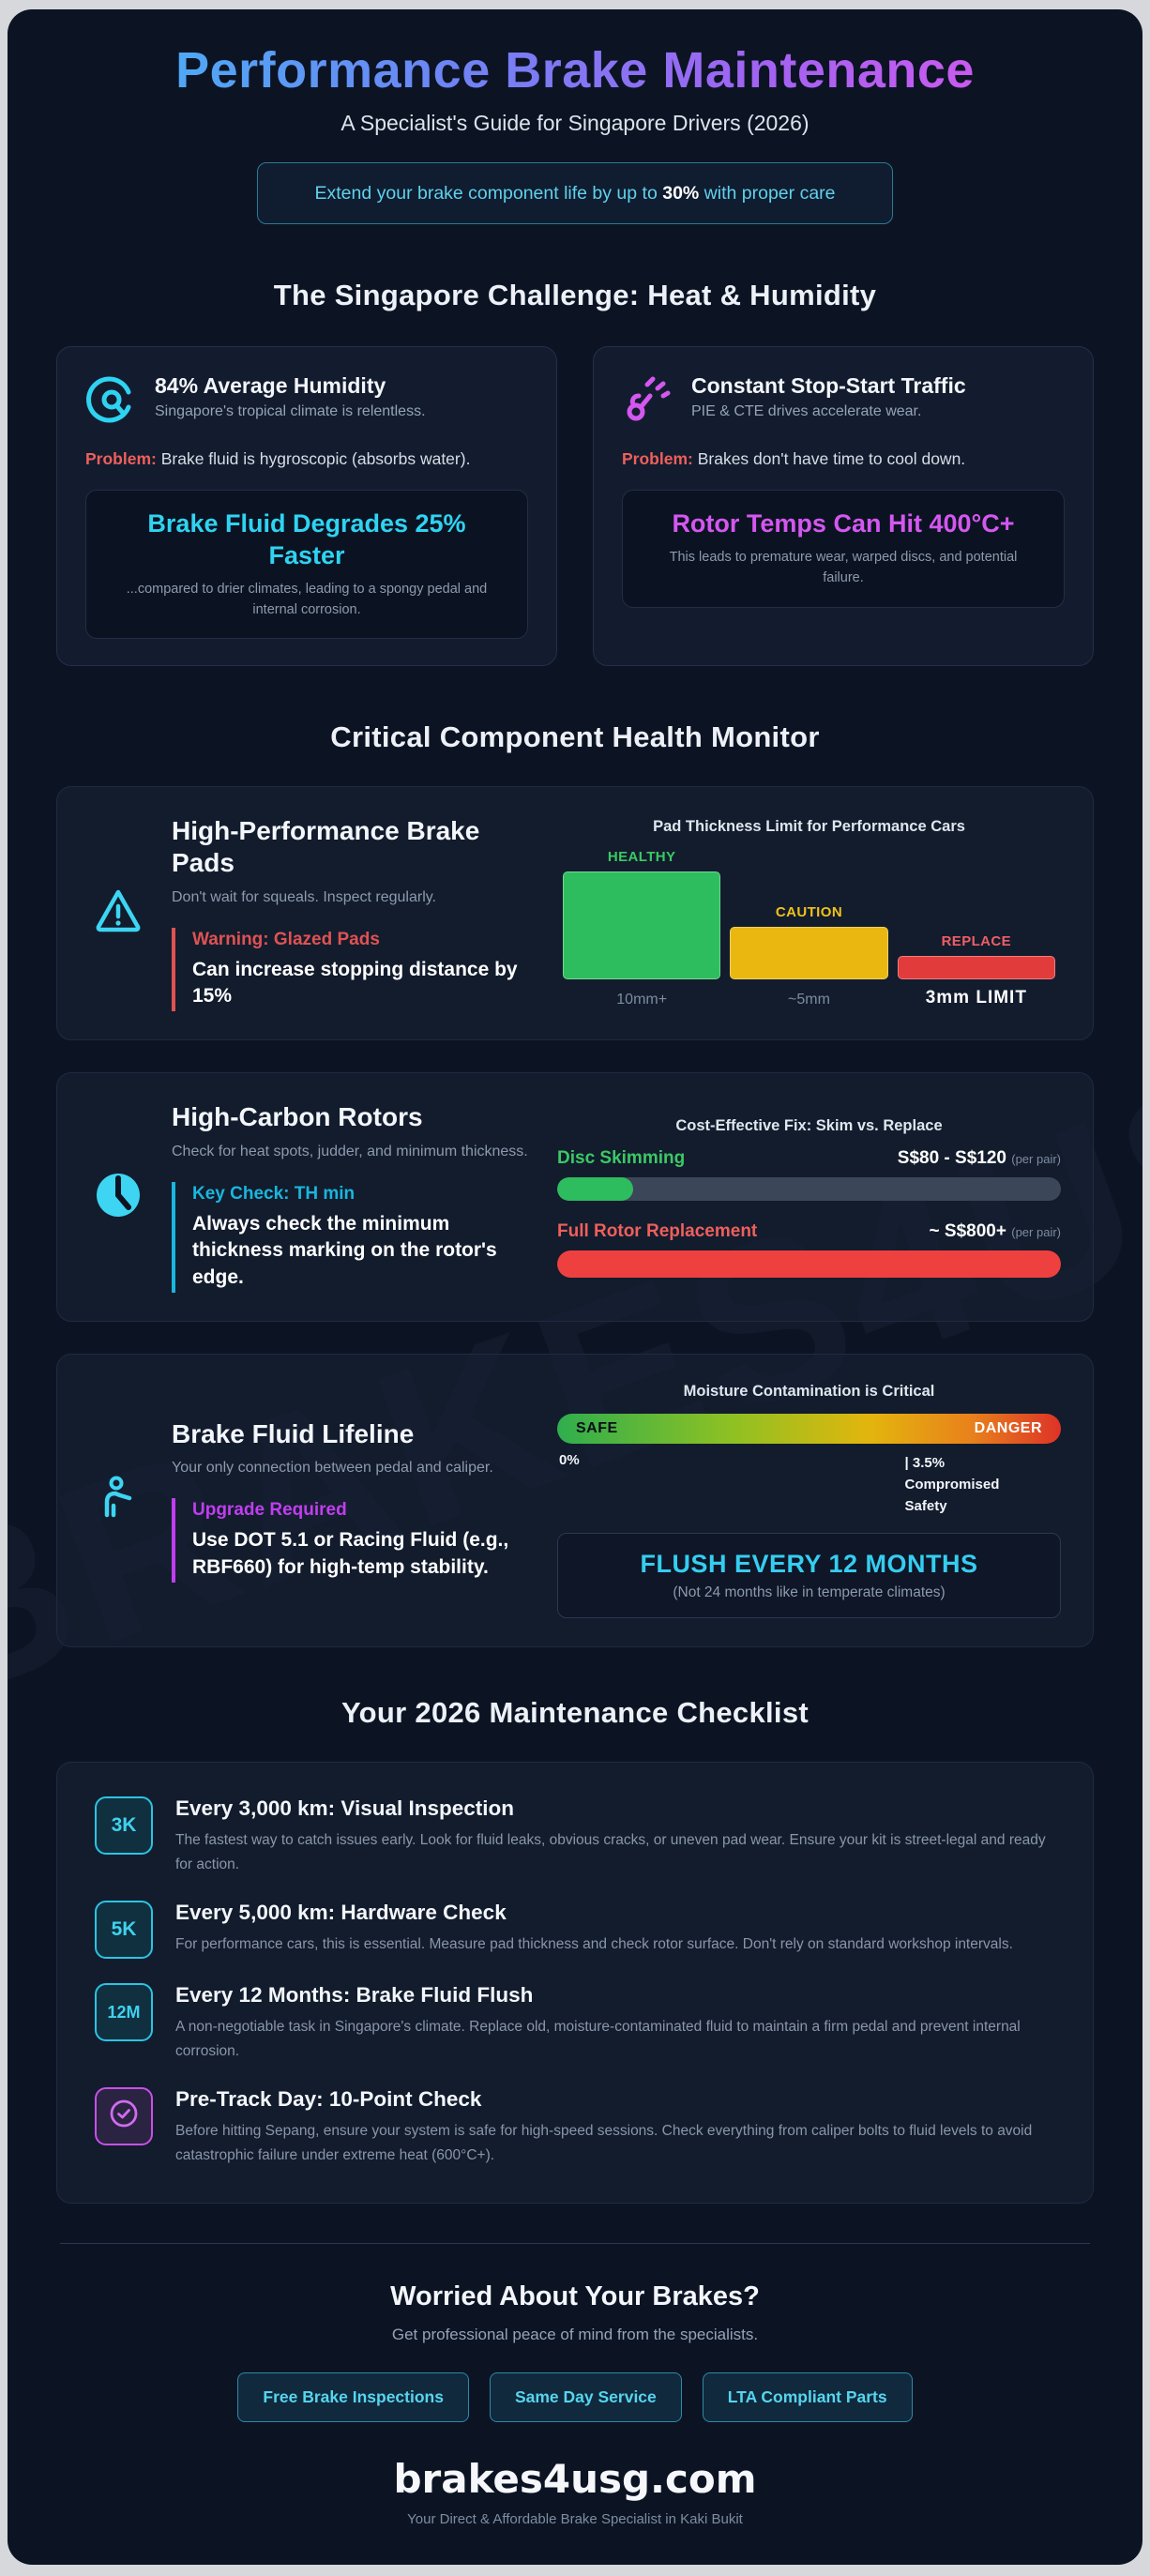 The image size is (1150, 2576). Describe the element at coordinates (1008, 1427) in the screenshot. I see `gauge-danger-label: DANGER` at that location.